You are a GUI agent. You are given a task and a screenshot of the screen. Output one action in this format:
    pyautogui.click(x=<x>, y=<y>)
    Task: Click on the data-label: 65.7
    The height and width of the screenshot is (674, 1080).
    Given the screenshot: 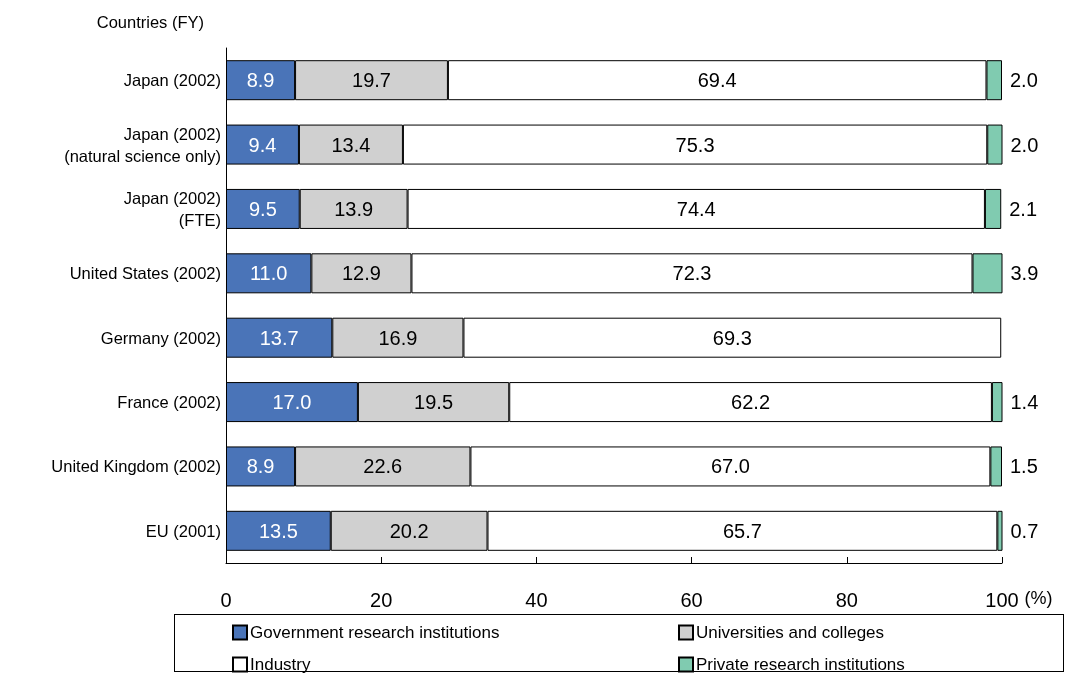 What is the action you would take?
    pyautogui.click(x=742, y=530)
    